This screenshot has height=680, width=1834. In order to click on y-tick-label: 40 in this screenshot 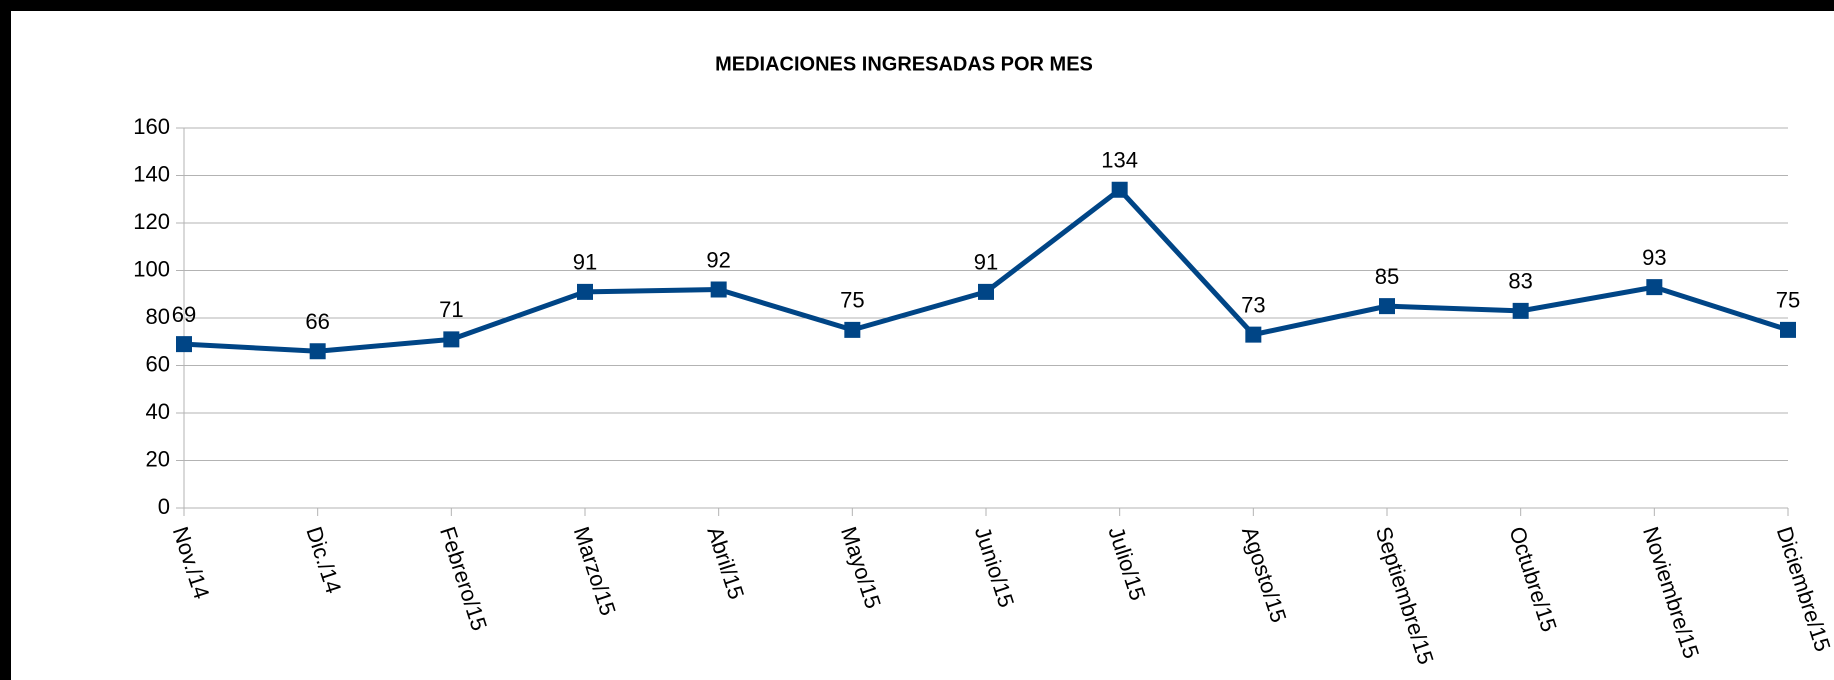, I will do `click(158, 411)`.